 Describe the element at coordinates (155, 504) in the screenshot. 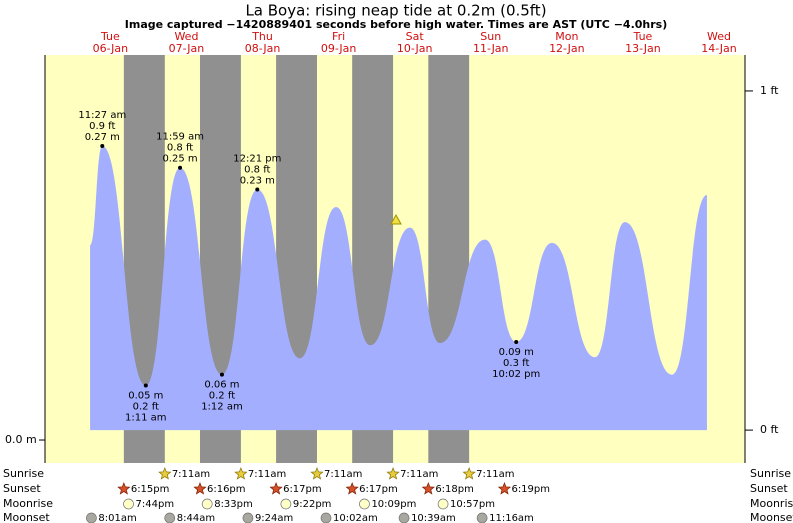

I see `event-time: 7:44pm` at that location.